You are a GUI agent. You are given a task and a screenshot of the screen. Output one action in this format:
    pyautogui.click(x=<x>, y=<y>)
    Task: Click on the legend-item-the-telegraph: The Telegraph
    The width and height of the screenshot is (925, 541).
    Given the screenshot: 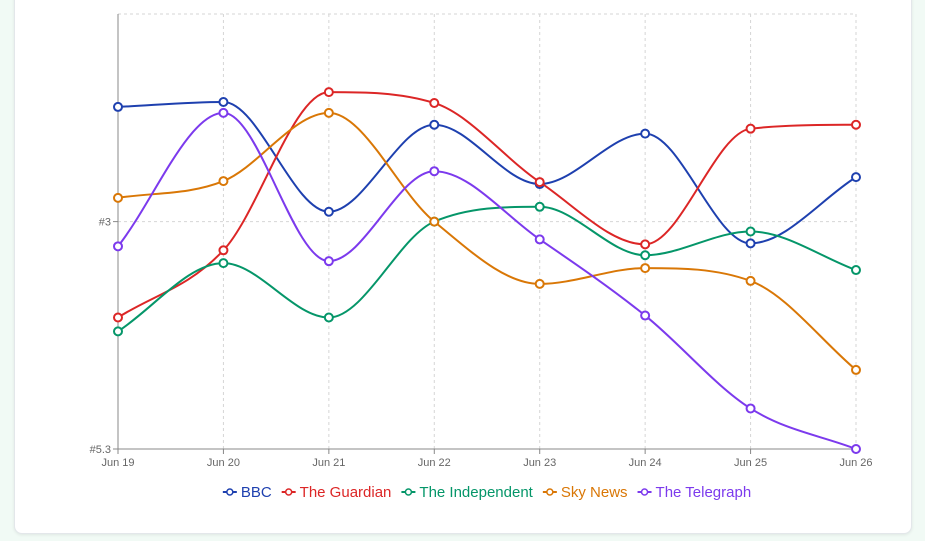 What is the action you would take?
    pyautogui.click(x=694, y=492)
    